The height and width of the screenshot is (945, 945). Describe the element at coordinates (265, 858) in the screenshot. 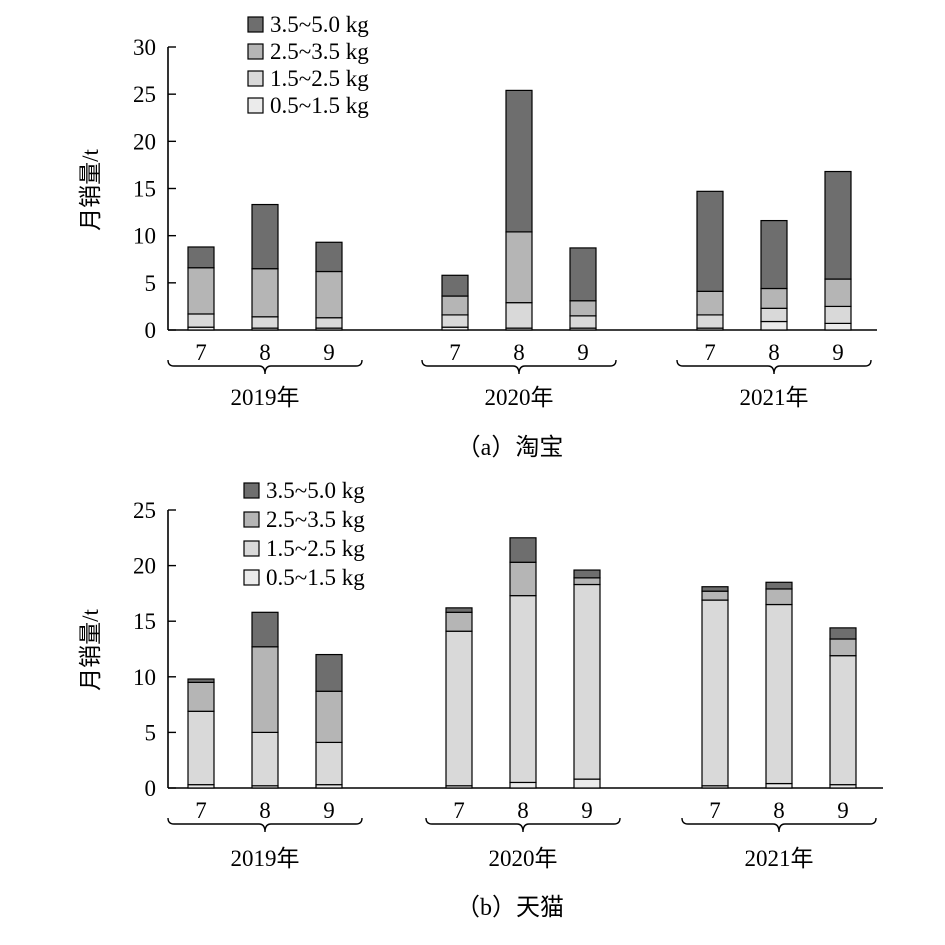

I see `group-label: 2019年` at that location.